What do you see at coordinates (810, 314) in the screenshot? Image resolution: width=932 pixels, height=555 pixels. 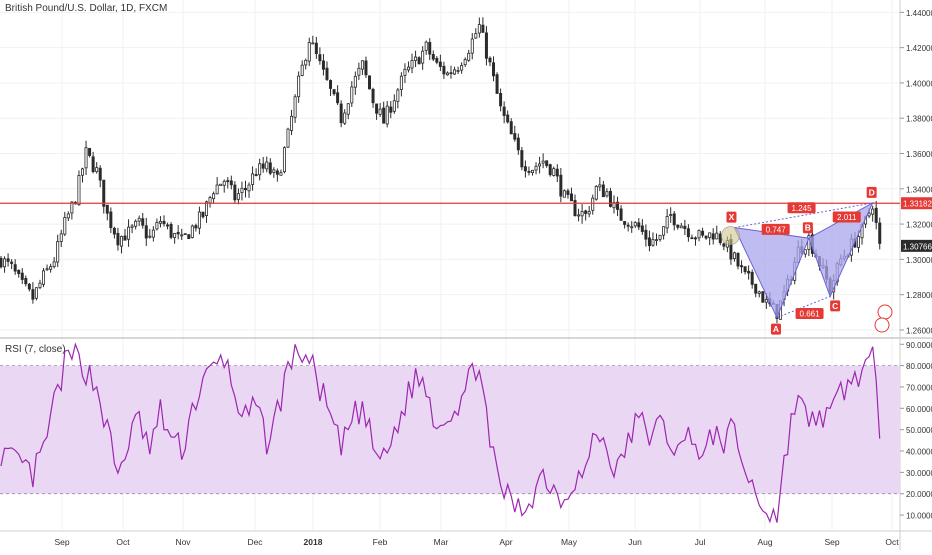 I see `pattern-ratio-label: 0.661` at bounding box center [810, 314].